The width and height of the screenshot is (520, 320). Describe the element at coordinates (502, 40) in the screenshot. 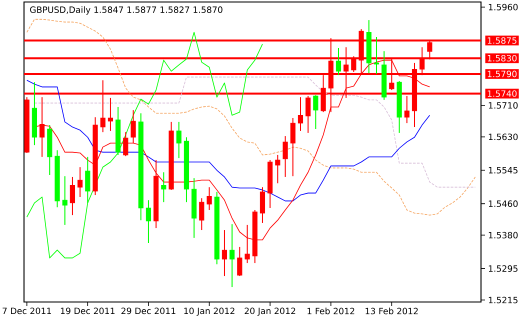

I see `ref-line-label: 1.5875` at that location.